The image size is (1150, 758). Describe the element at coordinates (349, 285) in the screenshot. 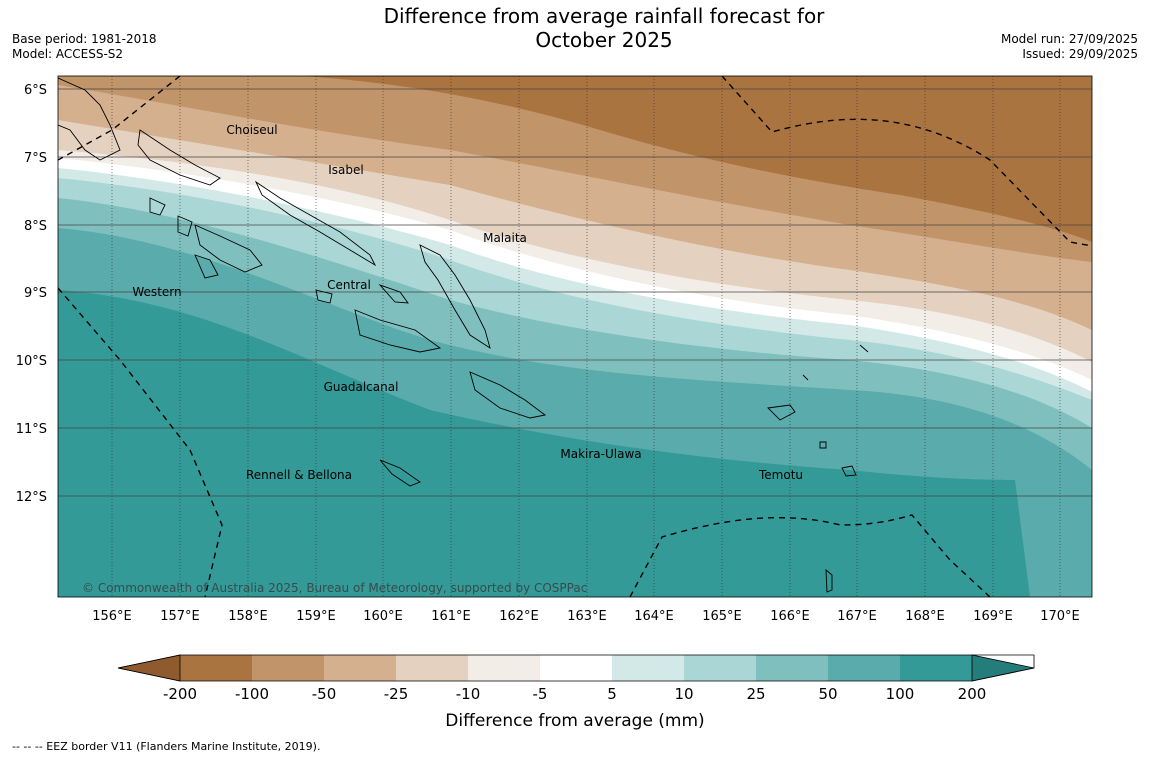

I see `province-label: Central` at that location.